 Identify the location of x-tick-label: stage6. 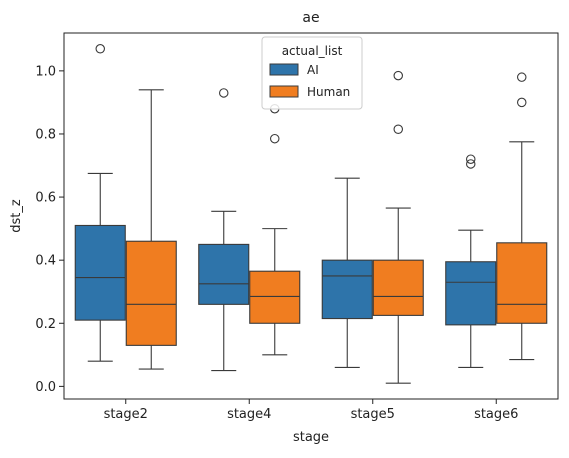
(496, 414).